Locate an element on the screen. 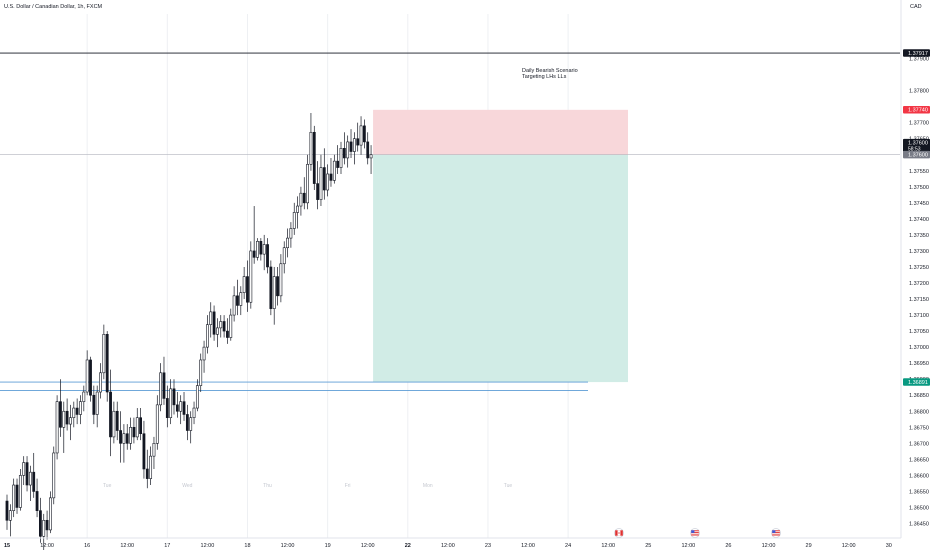 The image size is (932, 550). weekday-watermark: Tue is located at coordinates (508, 486).